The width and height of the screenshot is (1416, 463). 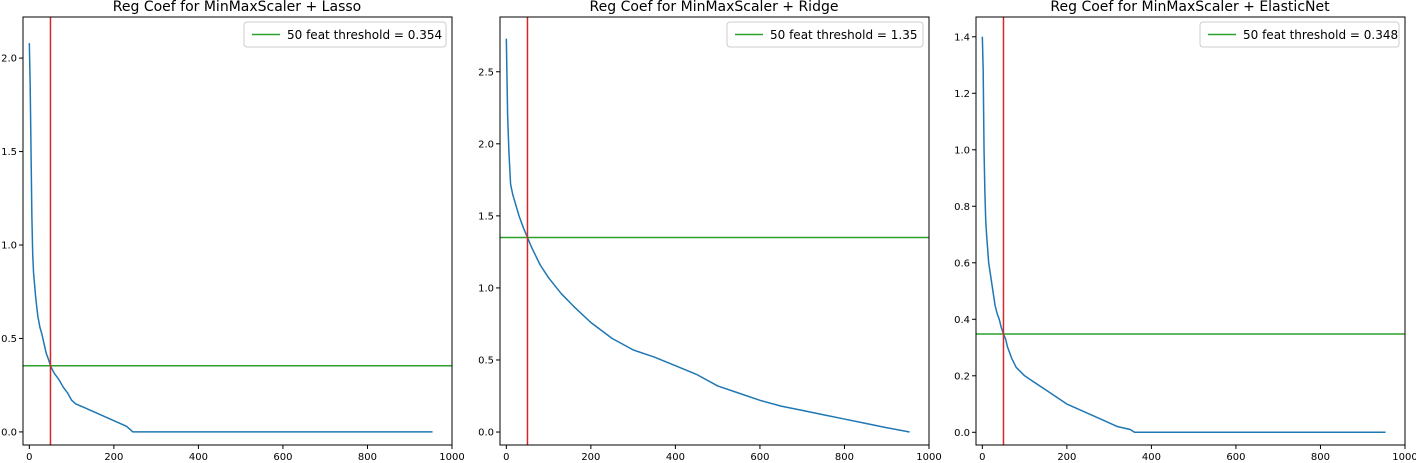 I want to click on chart-title: Reg Coef for MinMaxScaler + Lasso, so click(x=237, y=7).